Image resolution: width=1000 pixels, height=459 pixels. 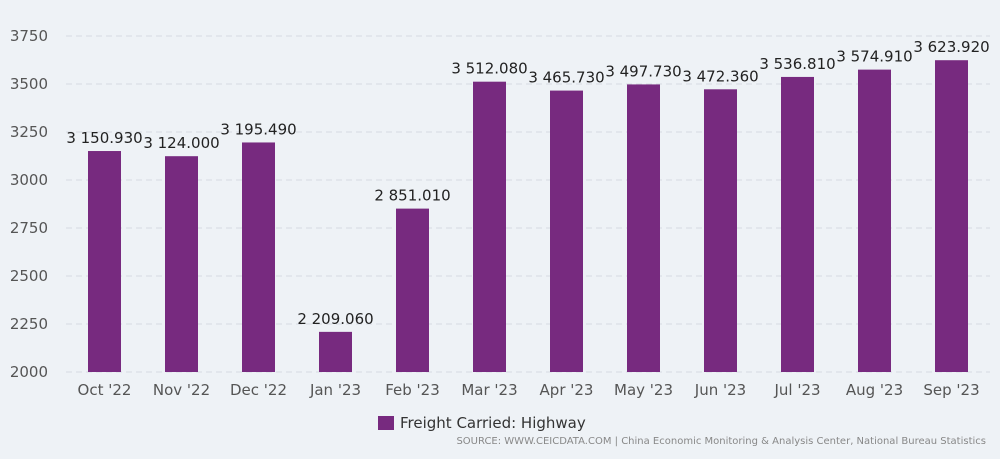 What do you see at coordinates (181, 143) in the screenshot?
I see `data-label: 3 124.000` at bounding box center [181, 143].